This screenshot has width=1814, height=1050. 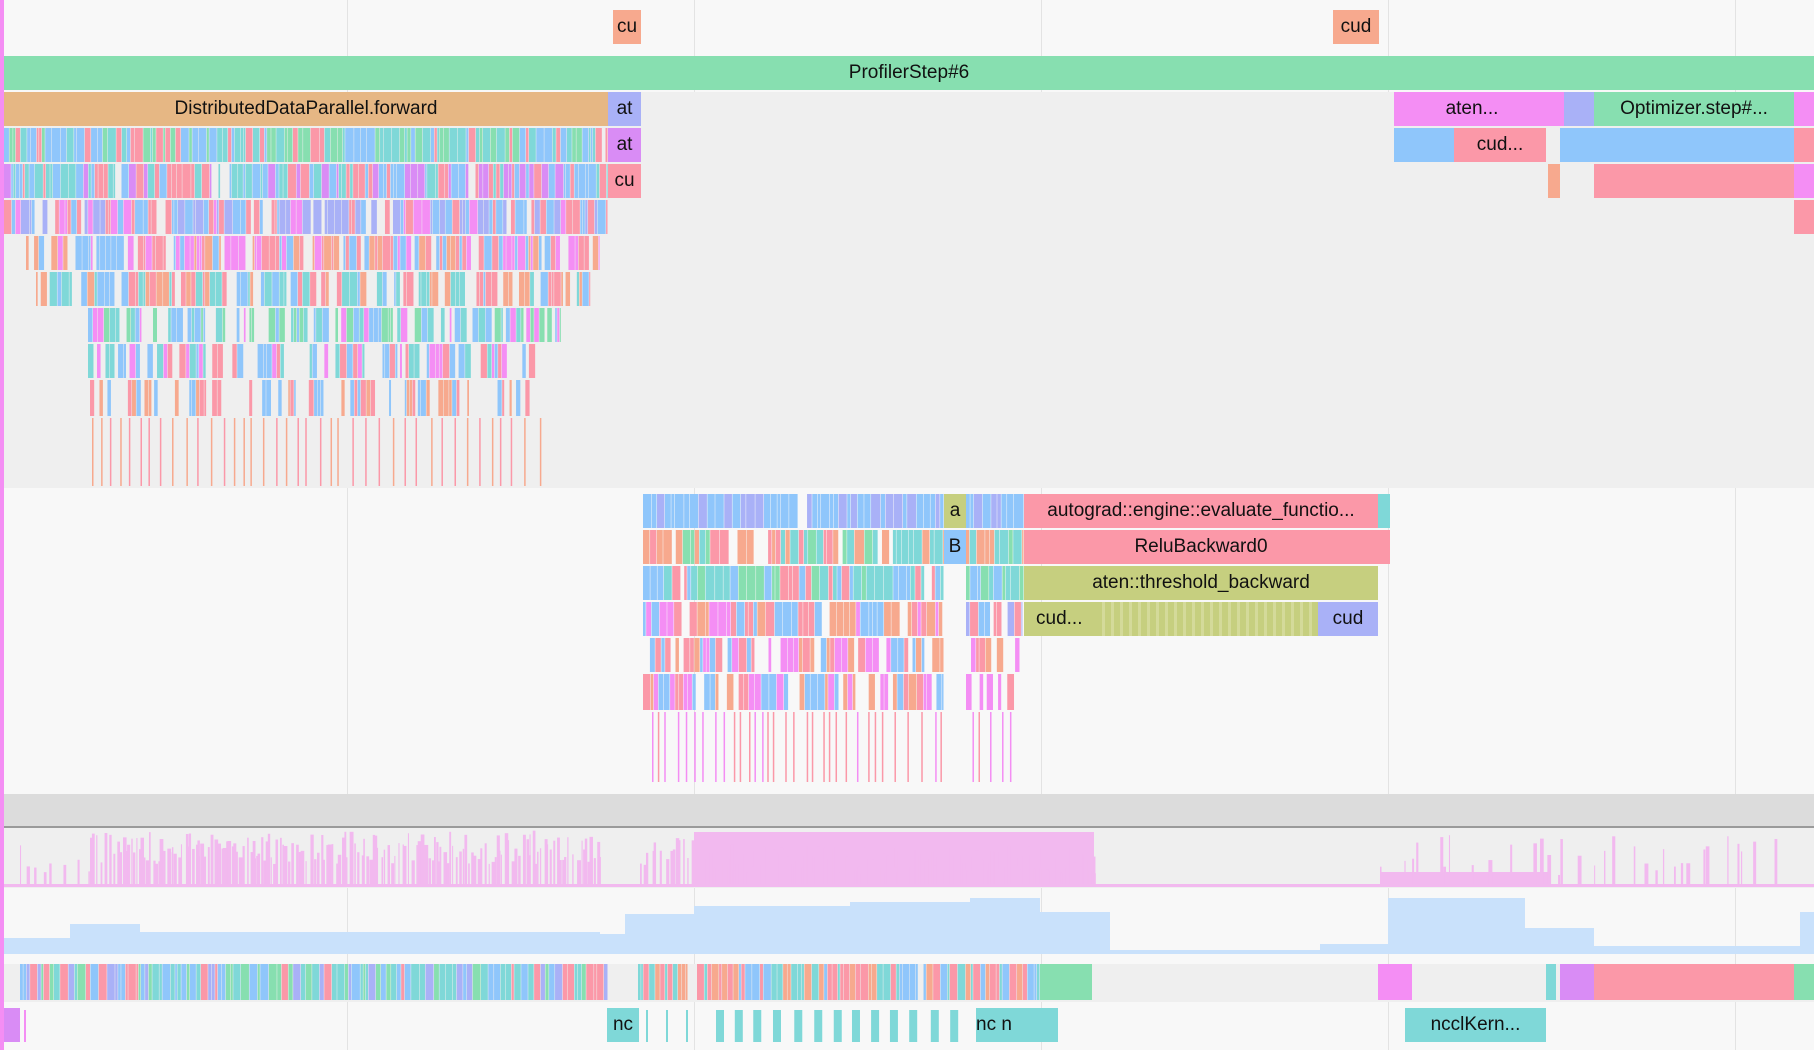 What do you see at coordinates (954, 1026) in the screenshot?
I see `nccl-kernel` at bounding box center [954, 1026].